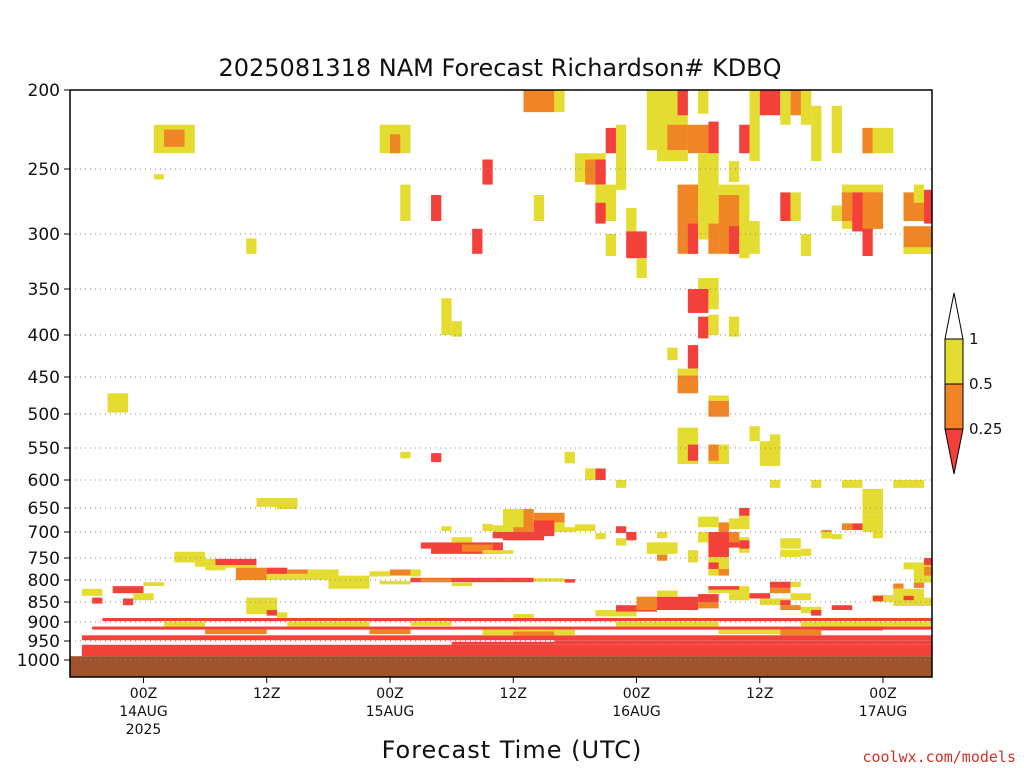 This screenshot has width=1024, height=768. What do you see at coordinates (44, 642) in the screenshot?
I see `y-tick-label: 950` at bounding box center [44, 642].